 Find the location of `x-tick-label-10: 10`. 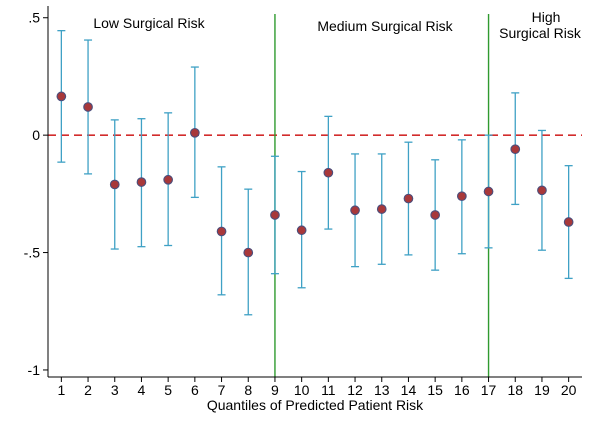

x-tick-label-10: 10 is located at coordinates (302, 390).